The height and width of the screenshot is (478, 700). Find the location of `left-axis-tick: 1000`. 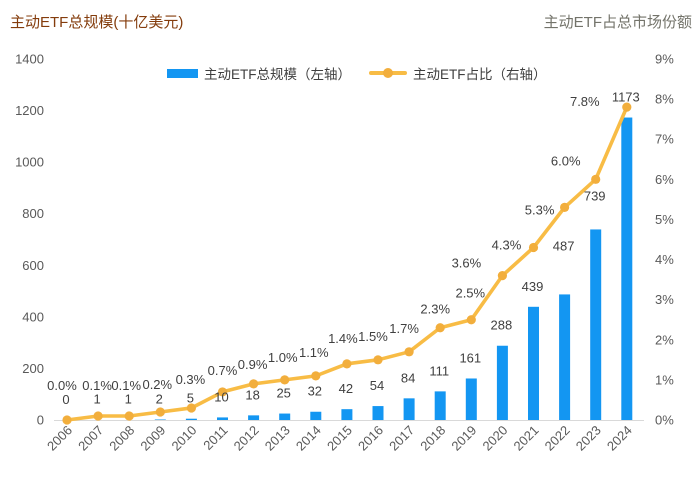

left-axis-tick: 1000 is located at coordinates (29, 162).